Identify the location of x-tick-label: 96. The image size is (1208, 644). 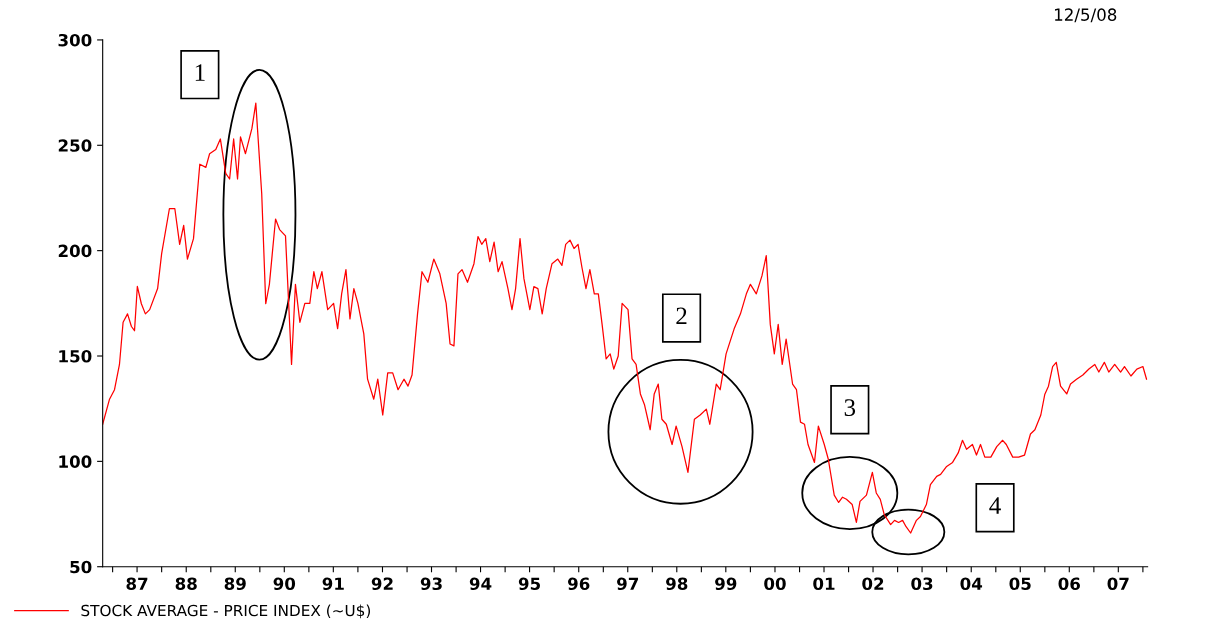
(579, 584).